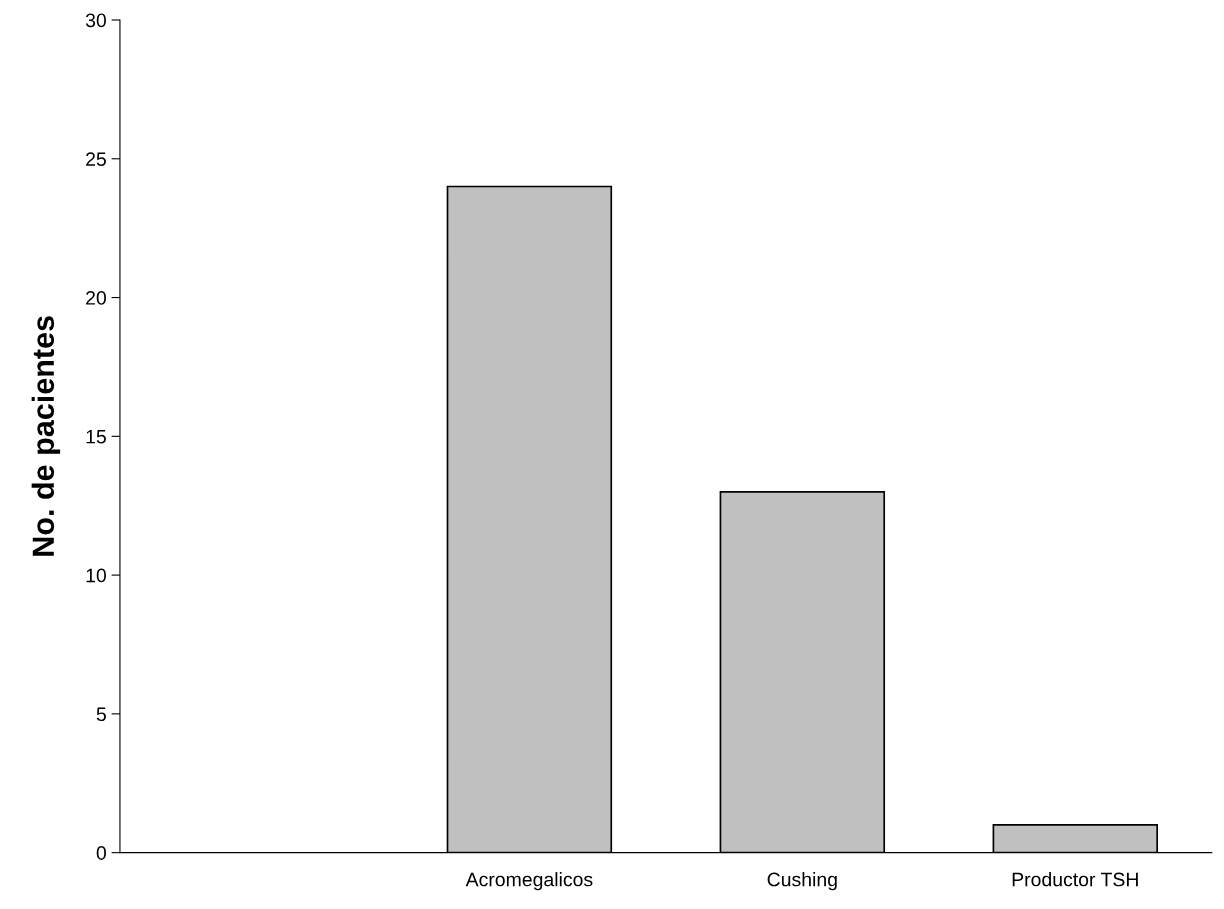 This screenshot has height=909, width=1224. Describe the element at coordinates (95, 20) in the screenshot. I see `y-tick-label: 30` at that location.